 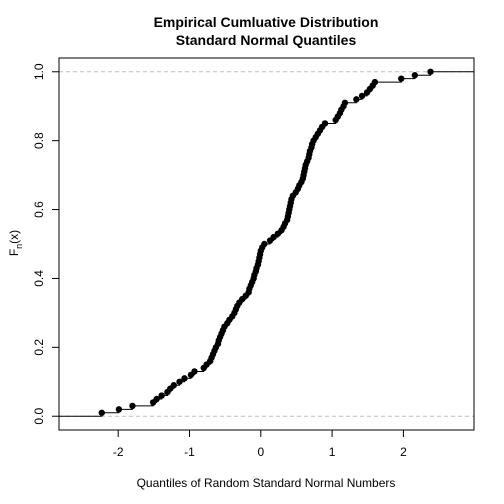 What do you see at coordinates (266, 40) in the screenshot?
I see `chart-title-line2: Standard Normal Quantiles` at bounding box center [266, 40].